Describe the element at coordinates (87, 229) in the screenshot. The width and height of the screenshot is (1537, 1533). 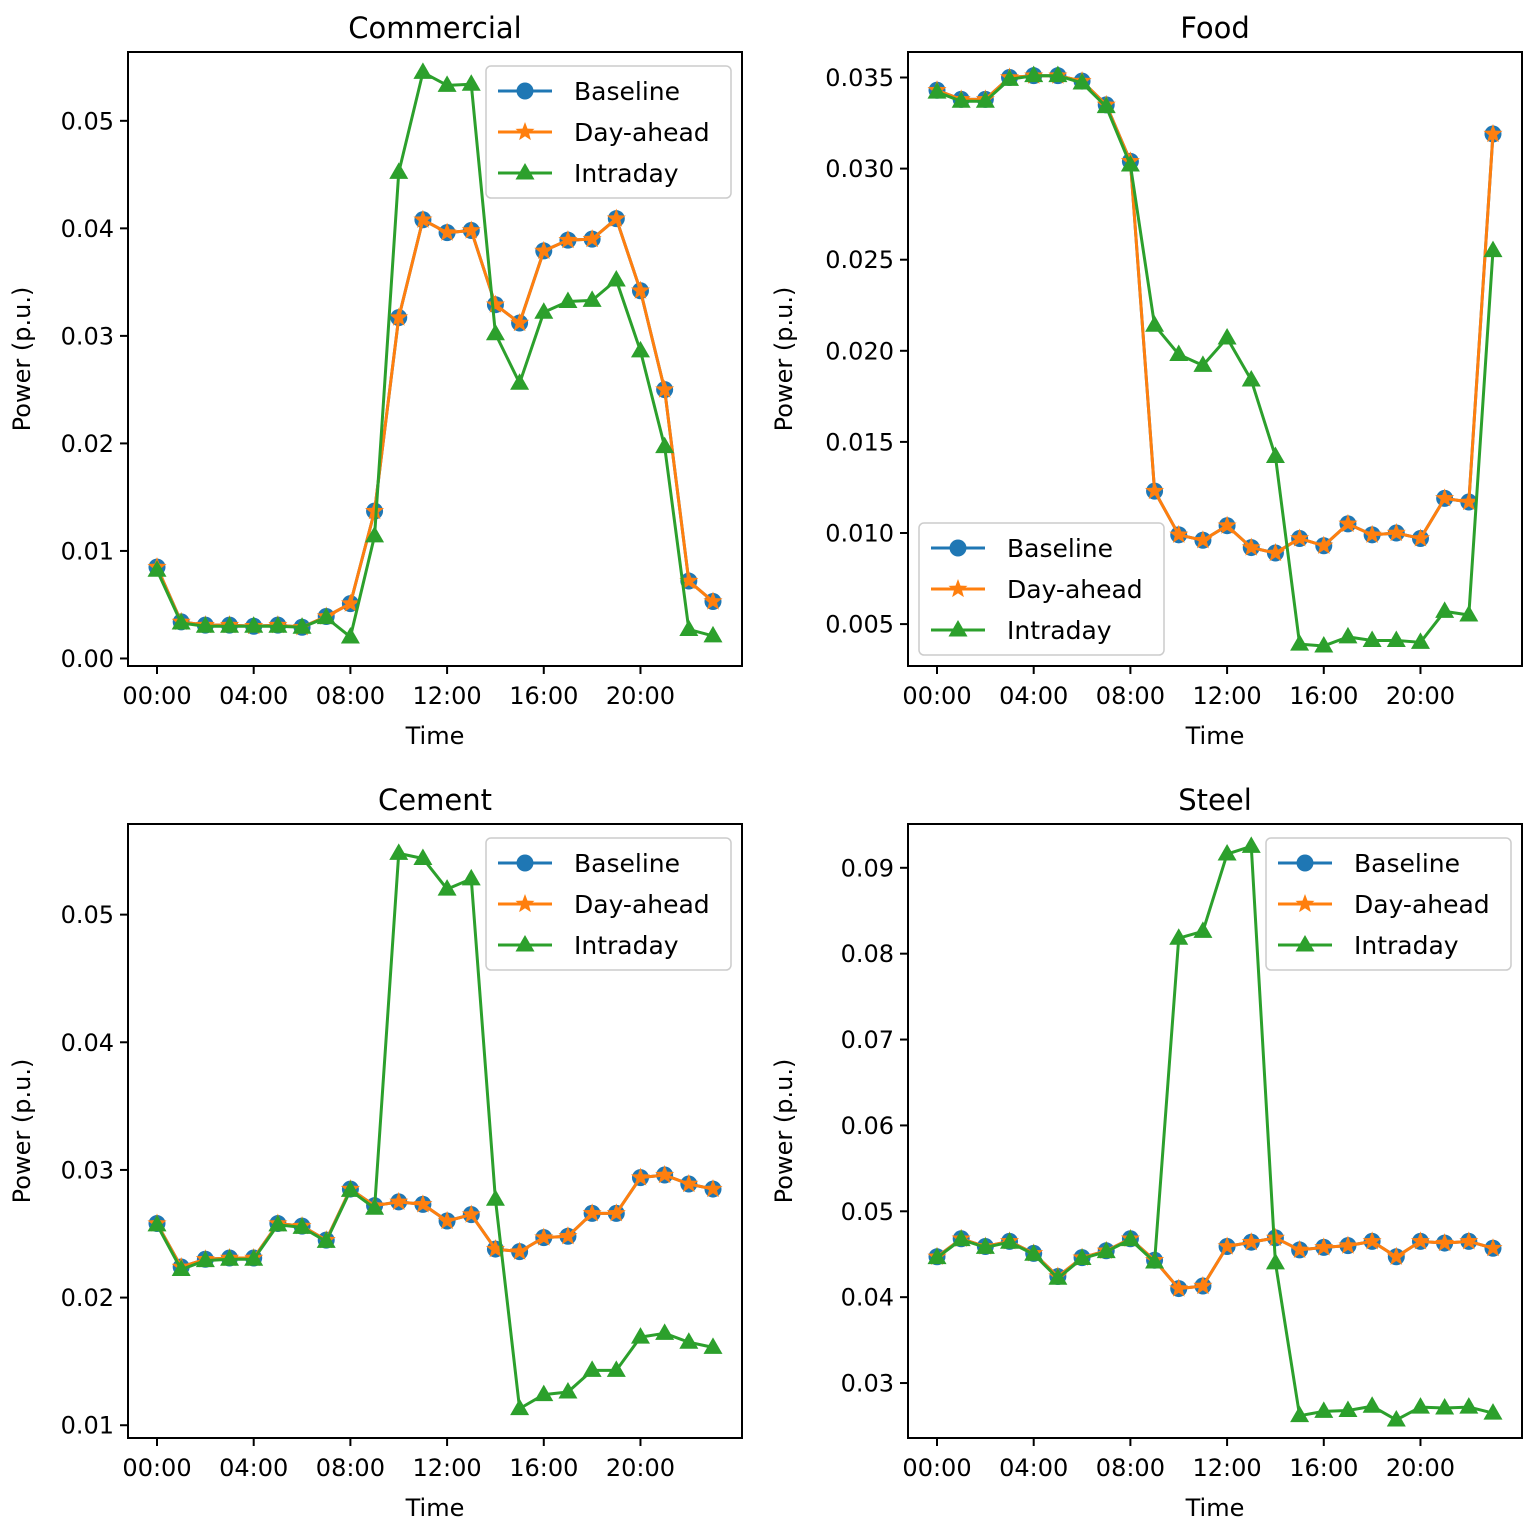
I see `y-tick-label: 0.04` at that location.